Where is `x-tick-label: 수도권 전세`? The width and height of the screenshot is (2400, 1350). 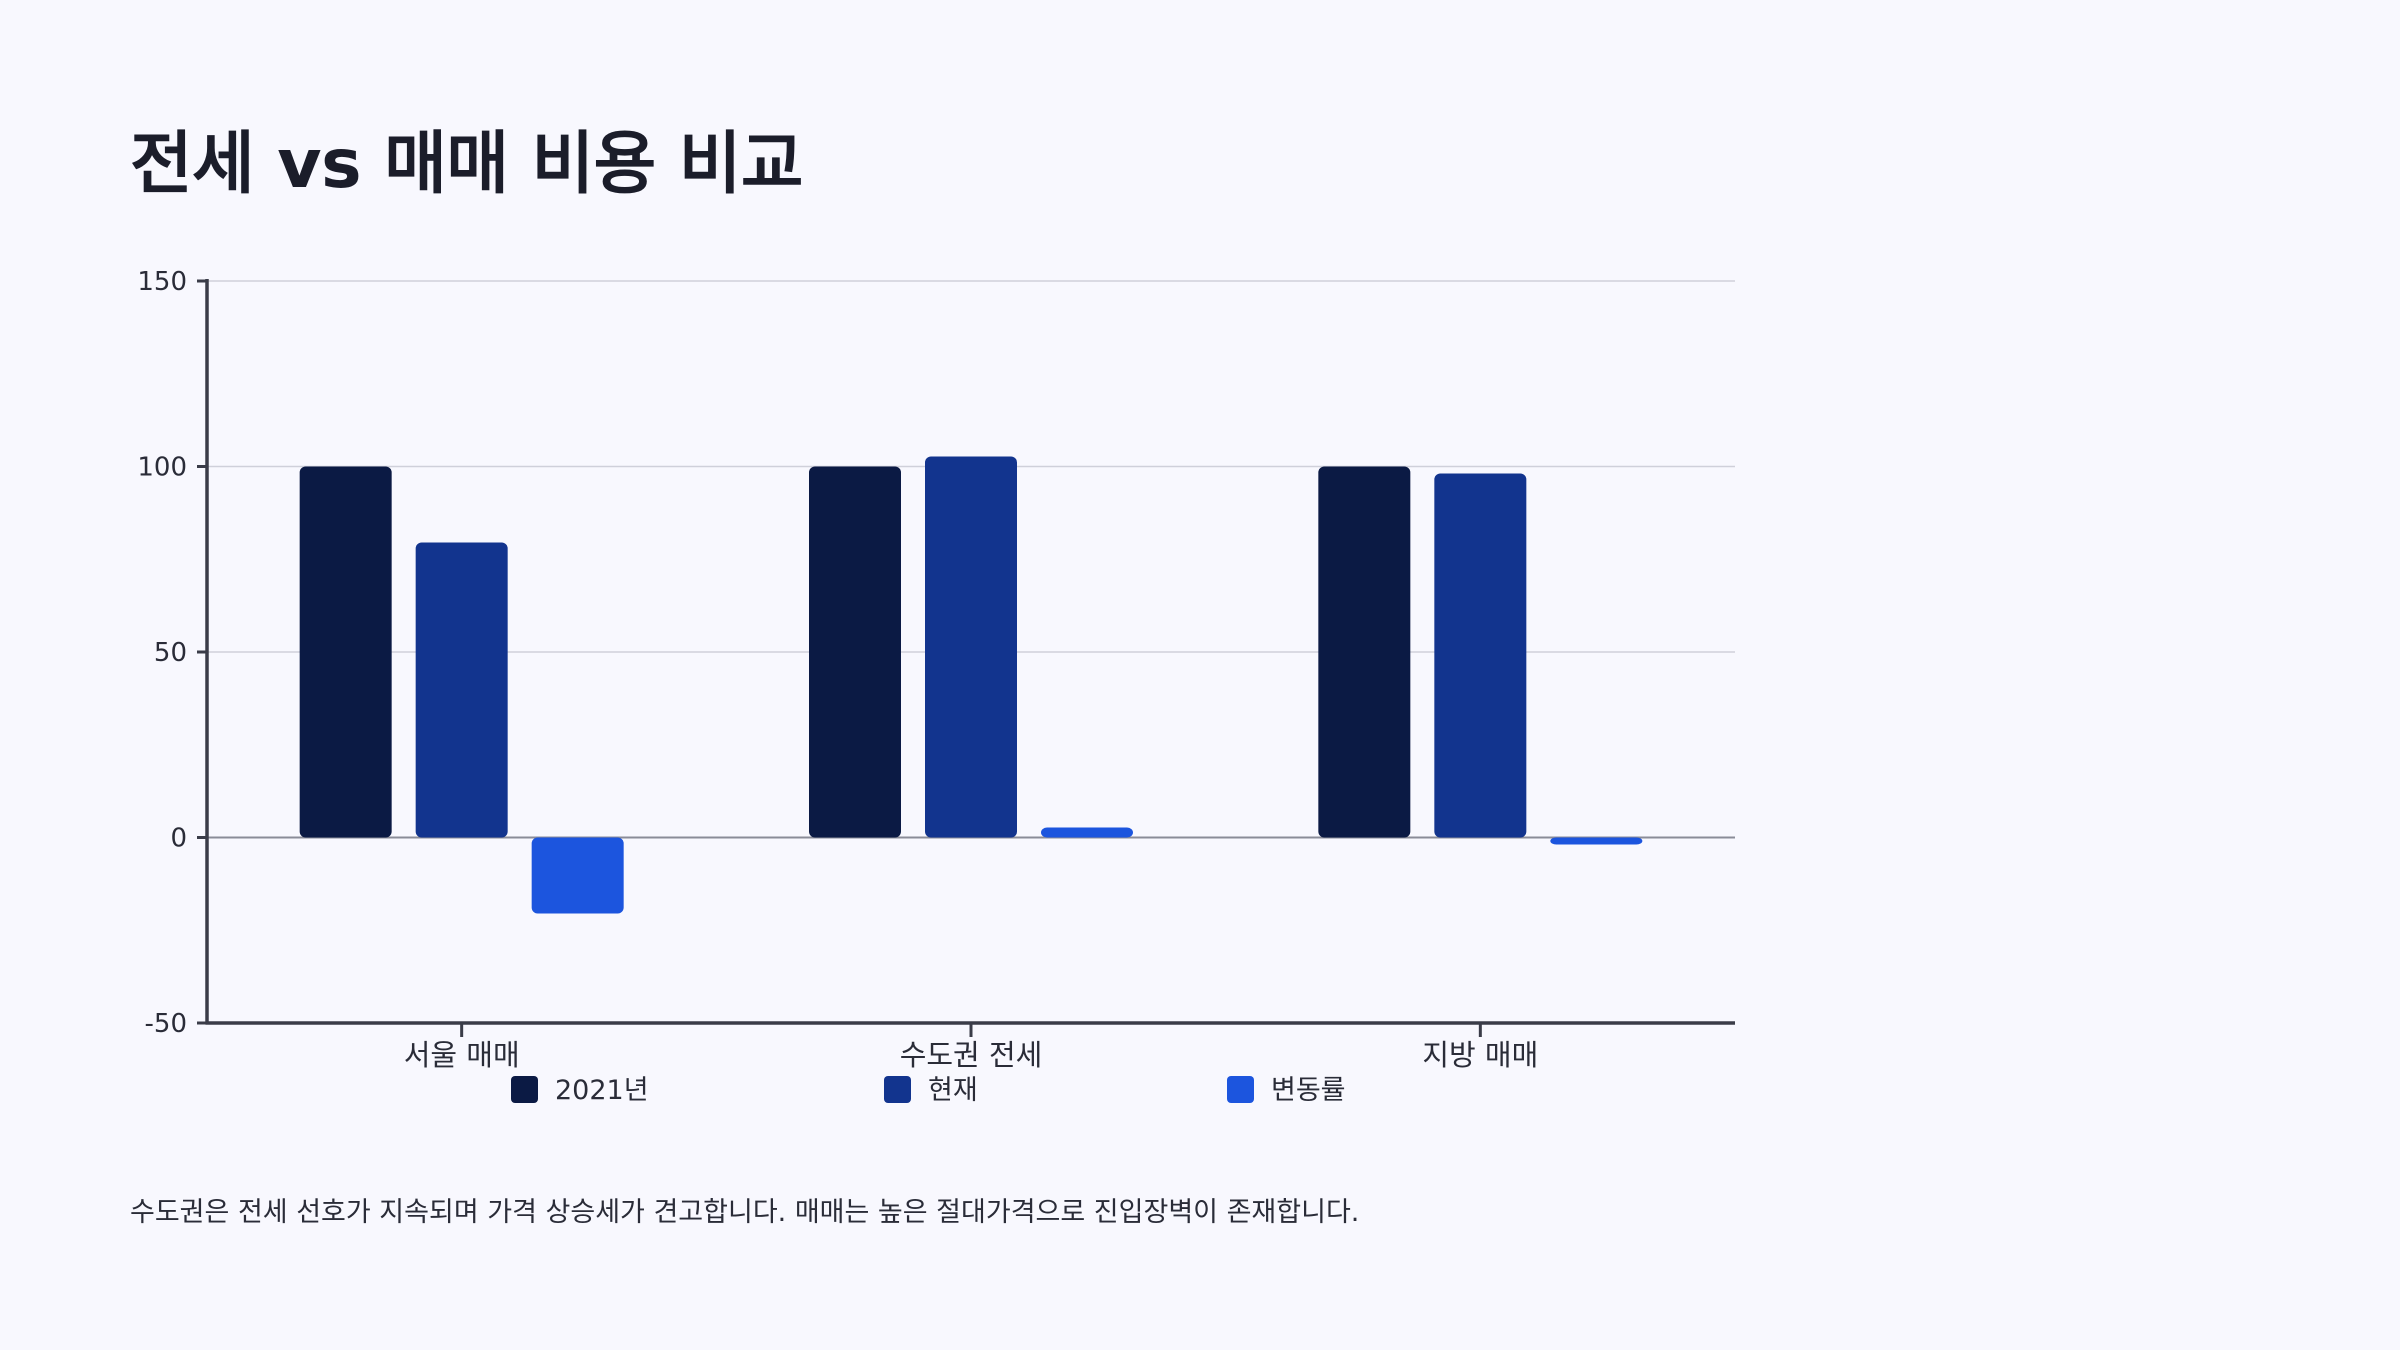 x-tick-label: 수도권 전세 is located at coordinates (971, 1055).